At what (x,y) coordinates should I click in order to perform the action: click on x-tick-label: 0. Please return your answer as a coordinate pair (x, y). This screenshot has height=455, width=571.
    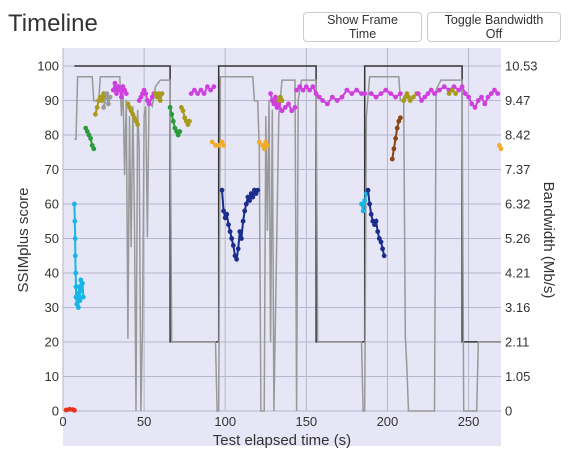
    Looking at the image, I should click on (62, 421).